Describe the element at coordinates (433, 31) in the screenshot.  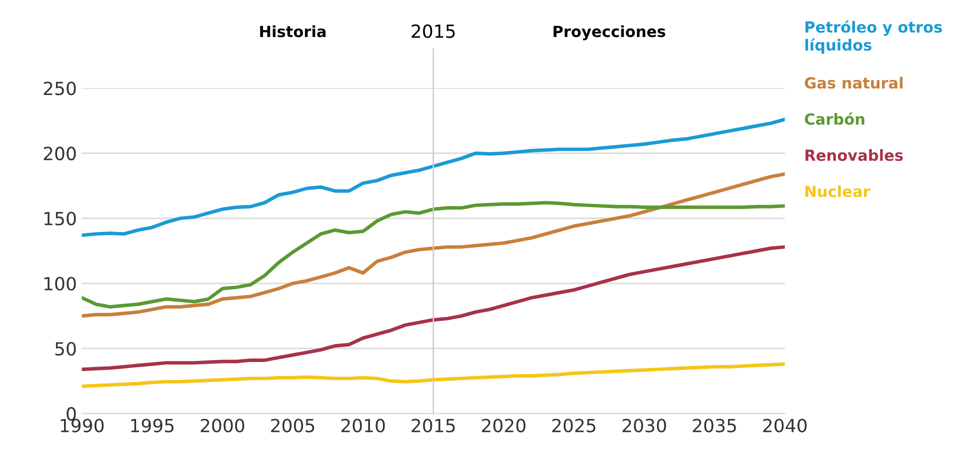
I see `ref-line-label: 2015` at that location.